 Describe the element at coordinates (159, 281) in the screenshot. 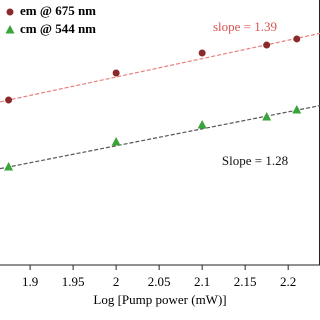

I see `x-tick-label: 2.05` at that location.